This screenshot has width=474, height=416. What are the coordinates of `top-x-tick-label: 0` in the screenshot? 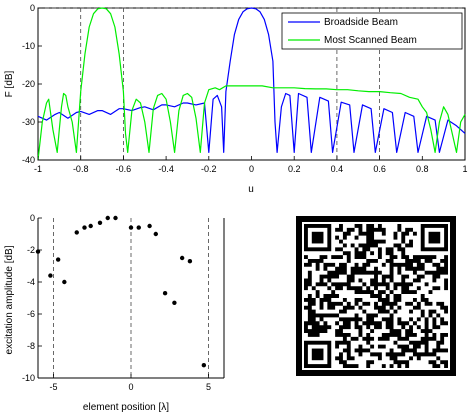 It's located at (251, 169).